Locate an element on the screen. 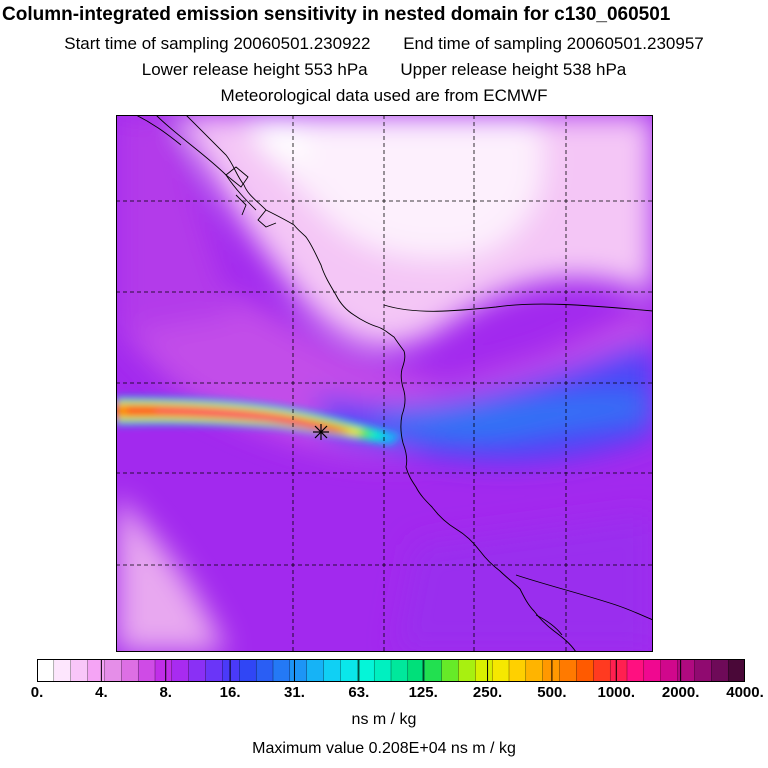 This screenshot has height=768, width=768. plume-red is located at coordinates (234, 420).